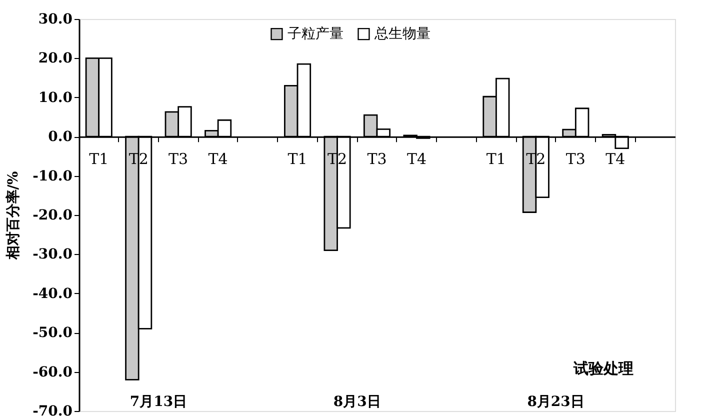  What do you see at coordinates (52, 372) in the screenshot?
I see `y-tick-label: -60.0` at bounding box center [52, 372].